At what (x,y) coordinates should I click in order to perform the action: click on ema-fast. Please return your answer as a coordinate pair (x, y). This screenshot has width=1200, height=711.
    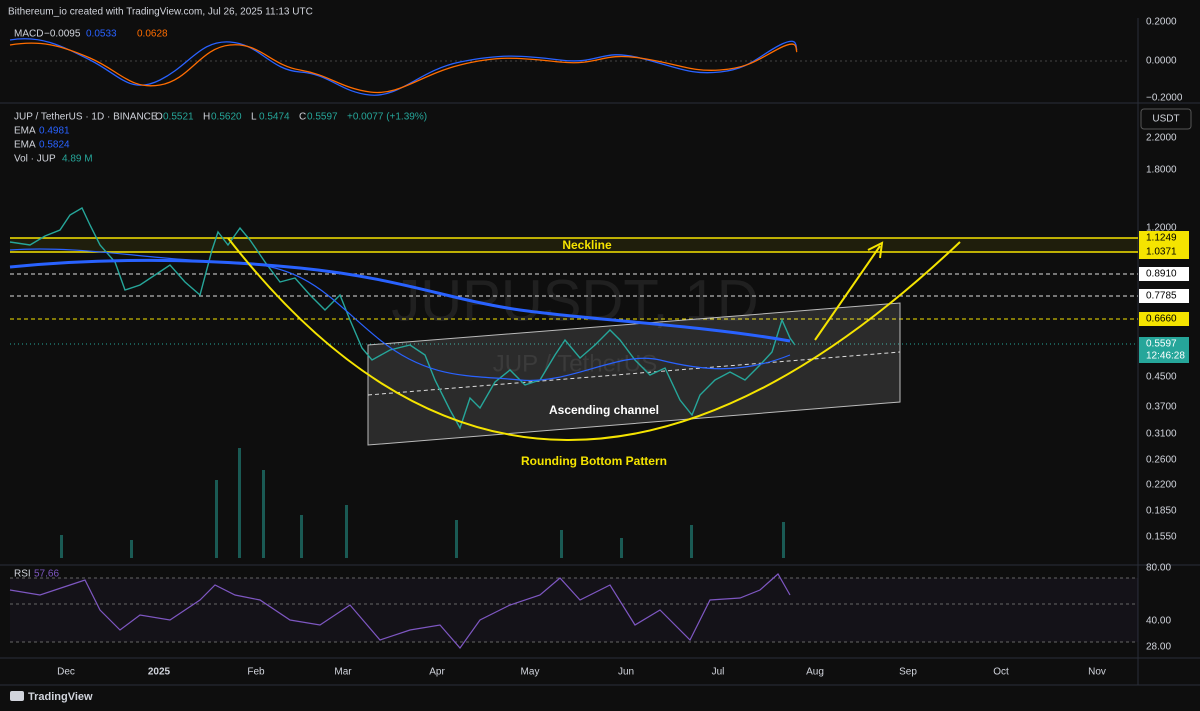
    Looking at the image, I should click on (400, 315).